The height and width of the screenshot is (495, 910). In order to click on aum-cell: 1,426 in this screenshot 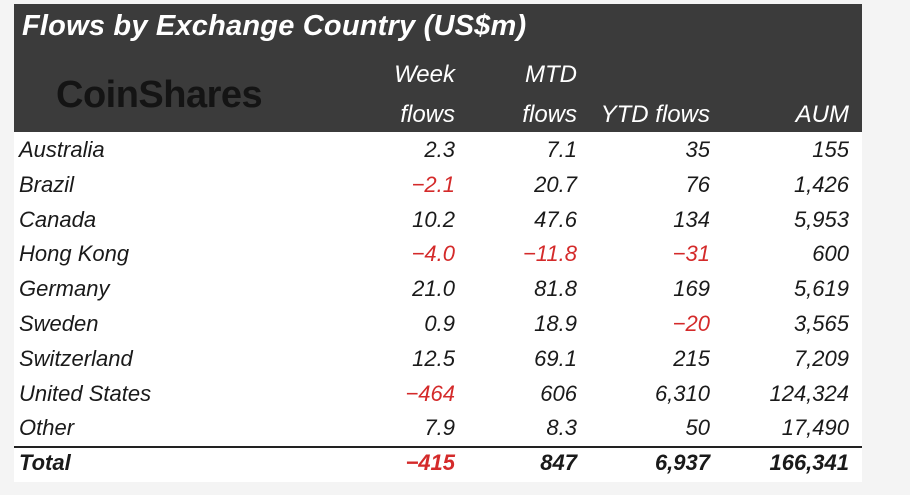, I will do `click(821, 184)`.